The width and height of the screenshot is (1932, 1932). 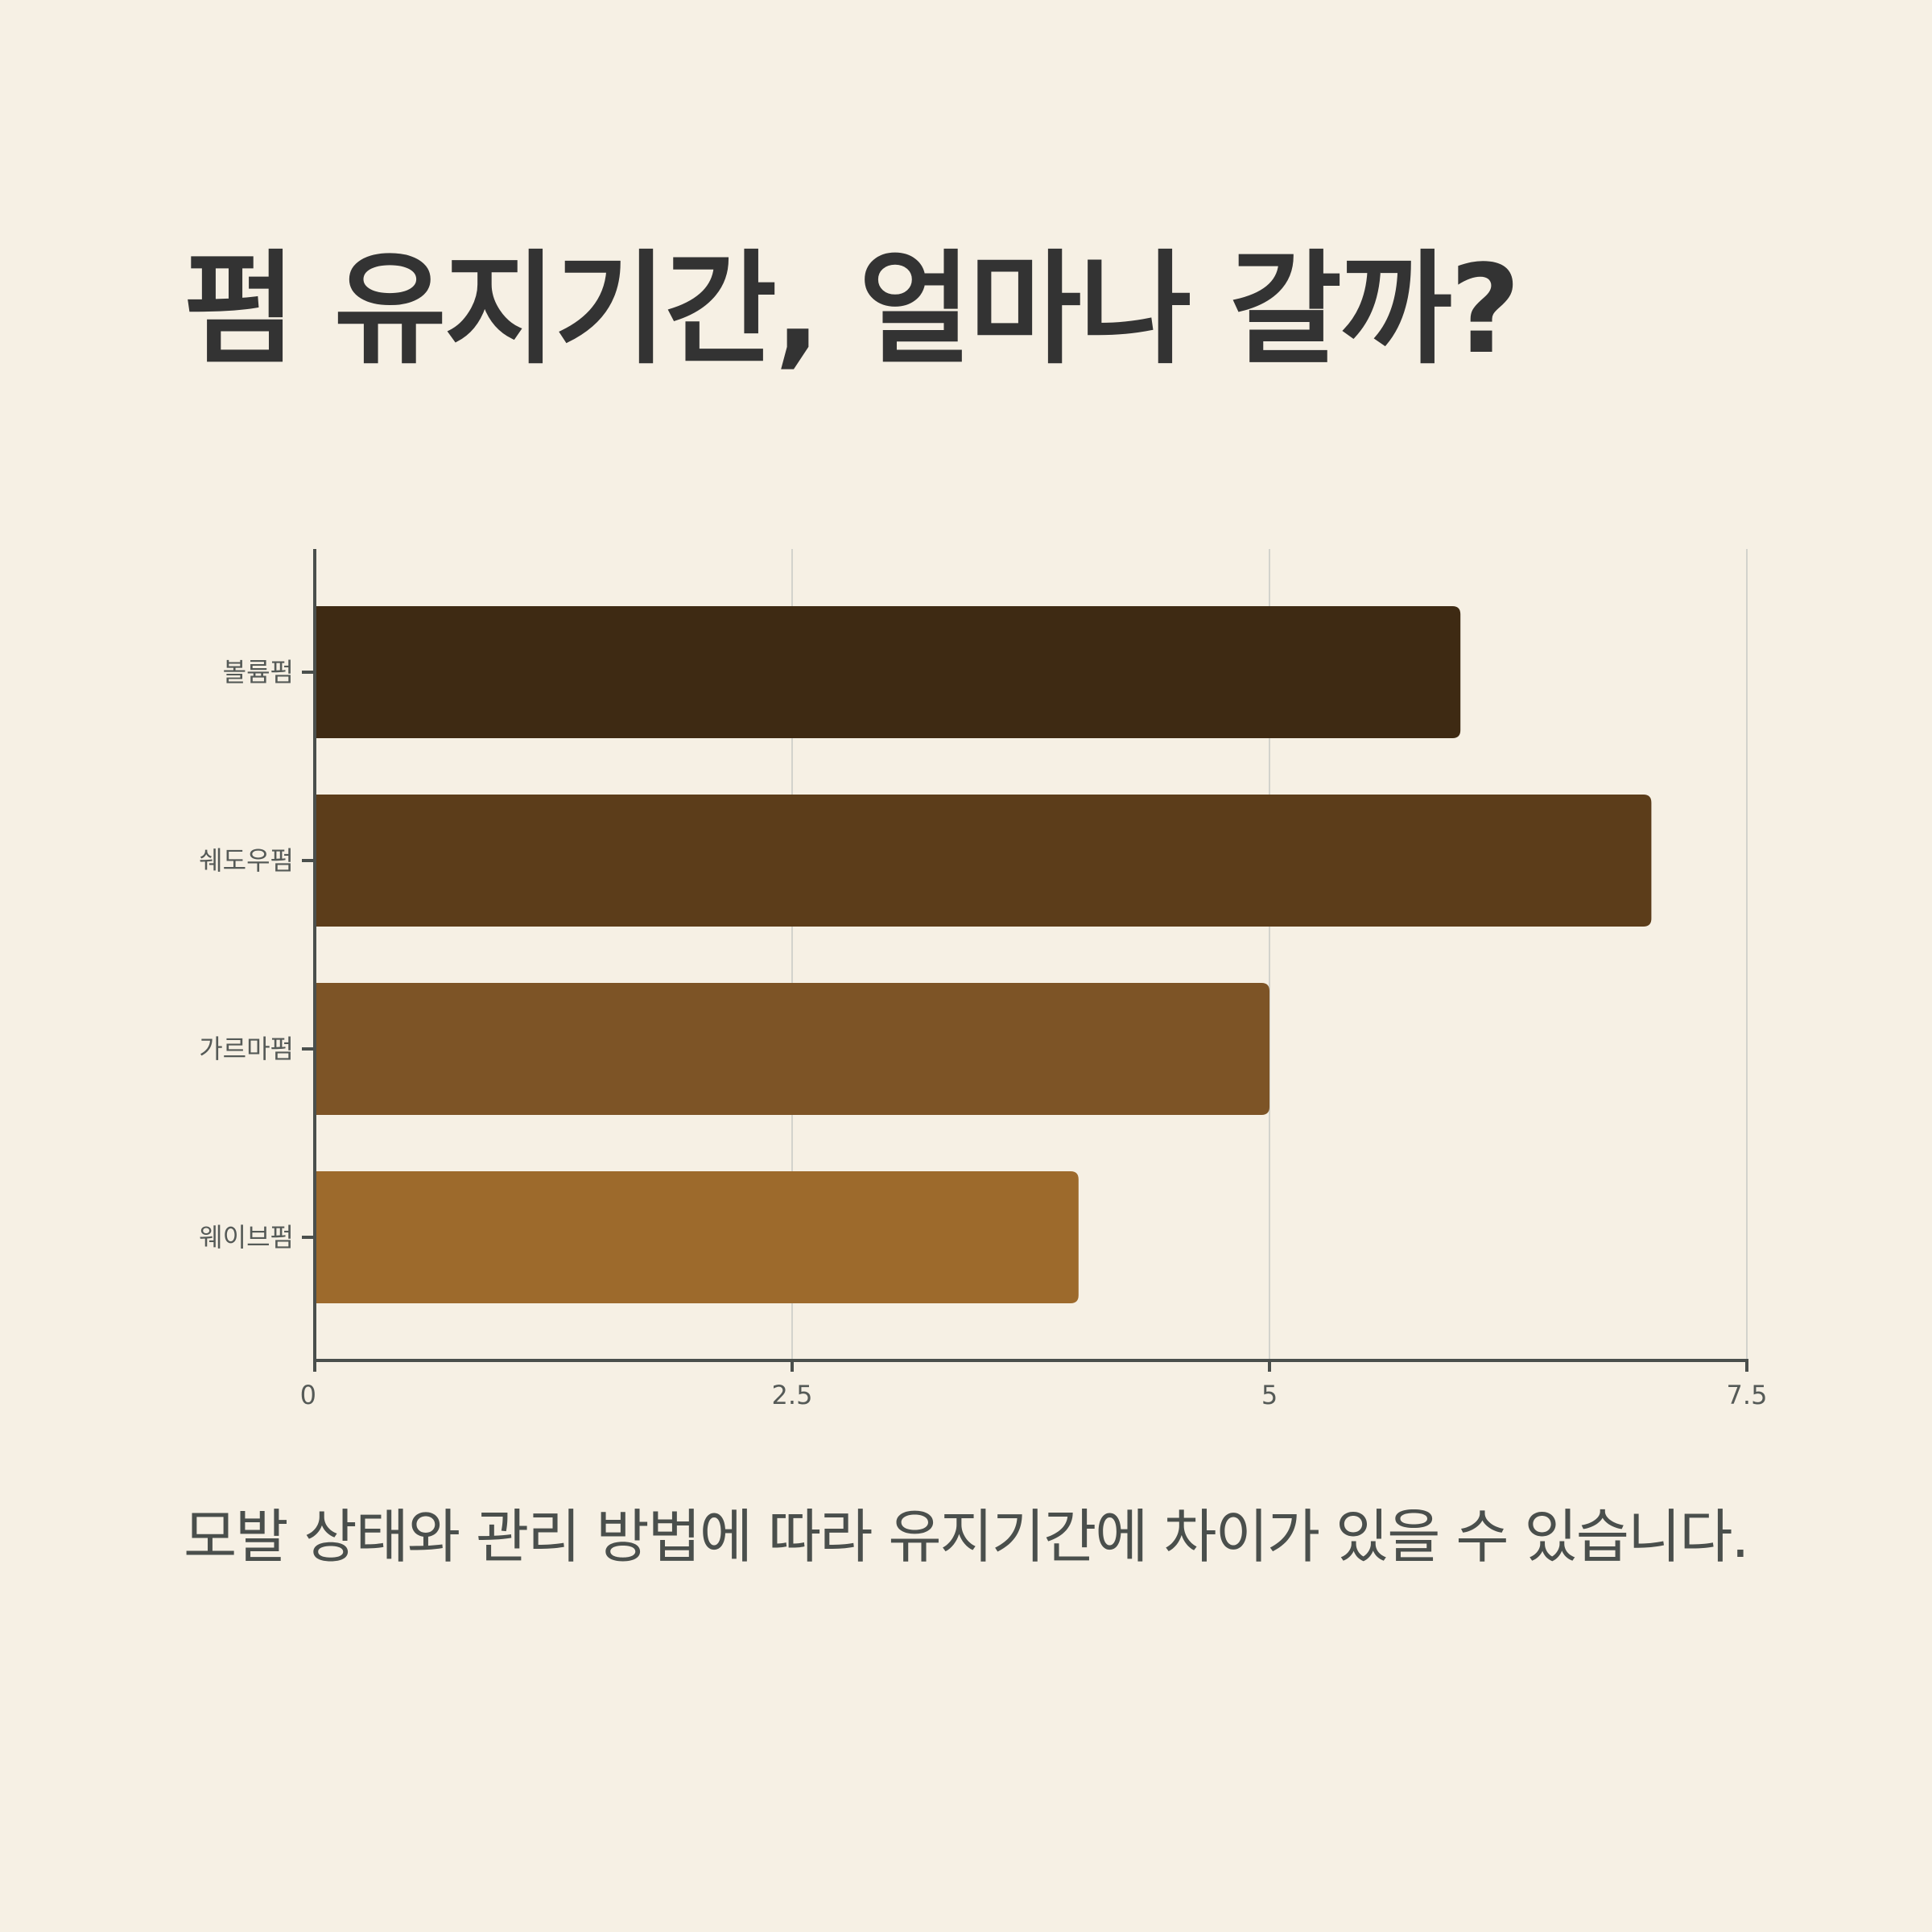 What do you see at coordinates (966, 1537) in the screenshot?
I see `chart-caption: 모발 상태와 관리 방법에 따라 유지기간에 차이가 있을 수 있습니다.` at bounding box center [966, 1537].